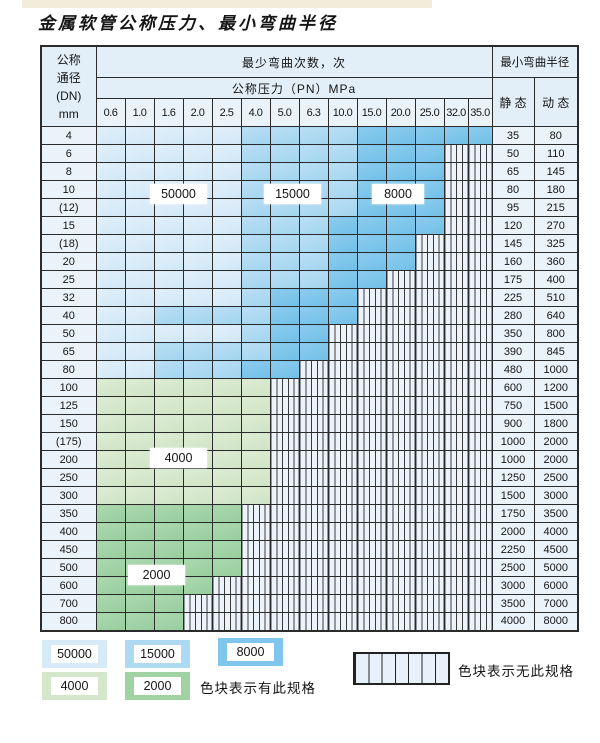 The height and width of the screenshot is (743, 600). I want to click on table-row: 200 1000 2000, so click(309, 459).